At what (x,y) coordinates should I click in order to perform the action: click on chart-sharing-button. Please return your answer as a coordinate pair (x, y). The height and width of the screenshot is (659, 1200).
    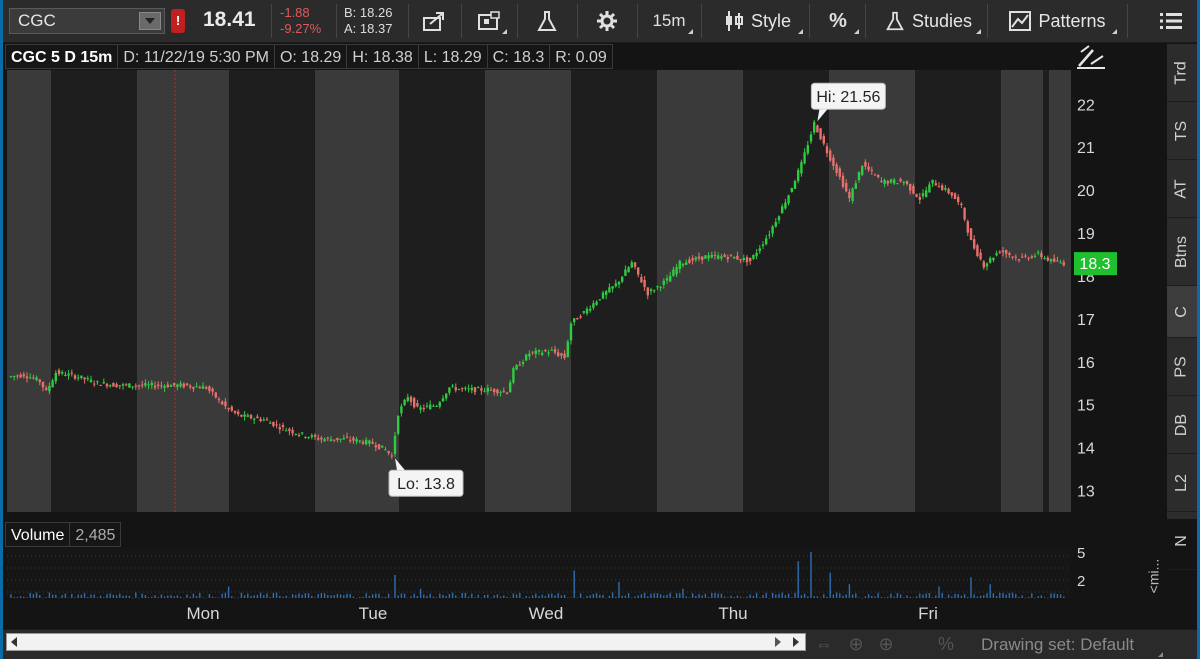
    Looking at the image, I should click on (489, 21).